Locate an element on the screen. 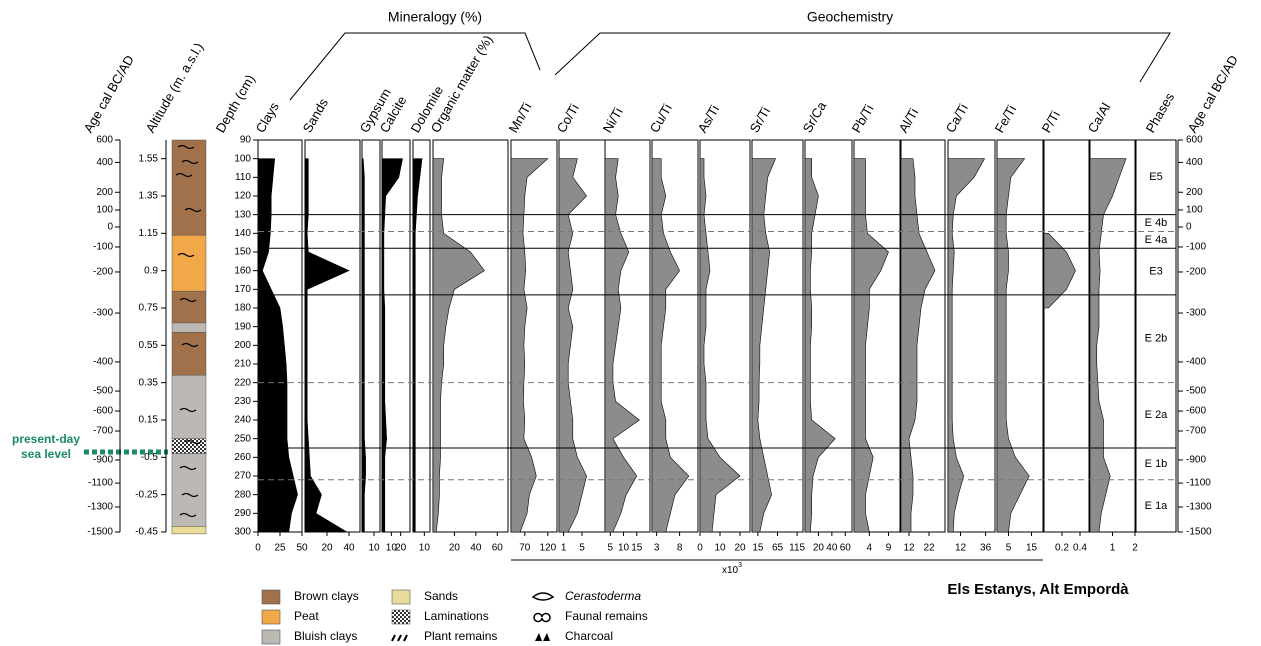 The image size is (1261, 646). x-tick-label: 60 is located at coordinates (846, 548).